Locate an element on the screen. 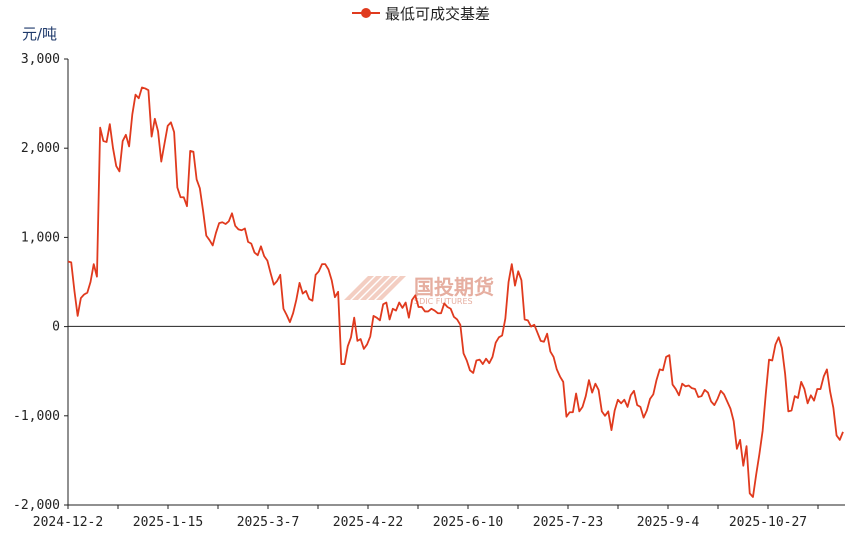  watermark-text-cn: 国投期货 is located at coordinates (454, 287).